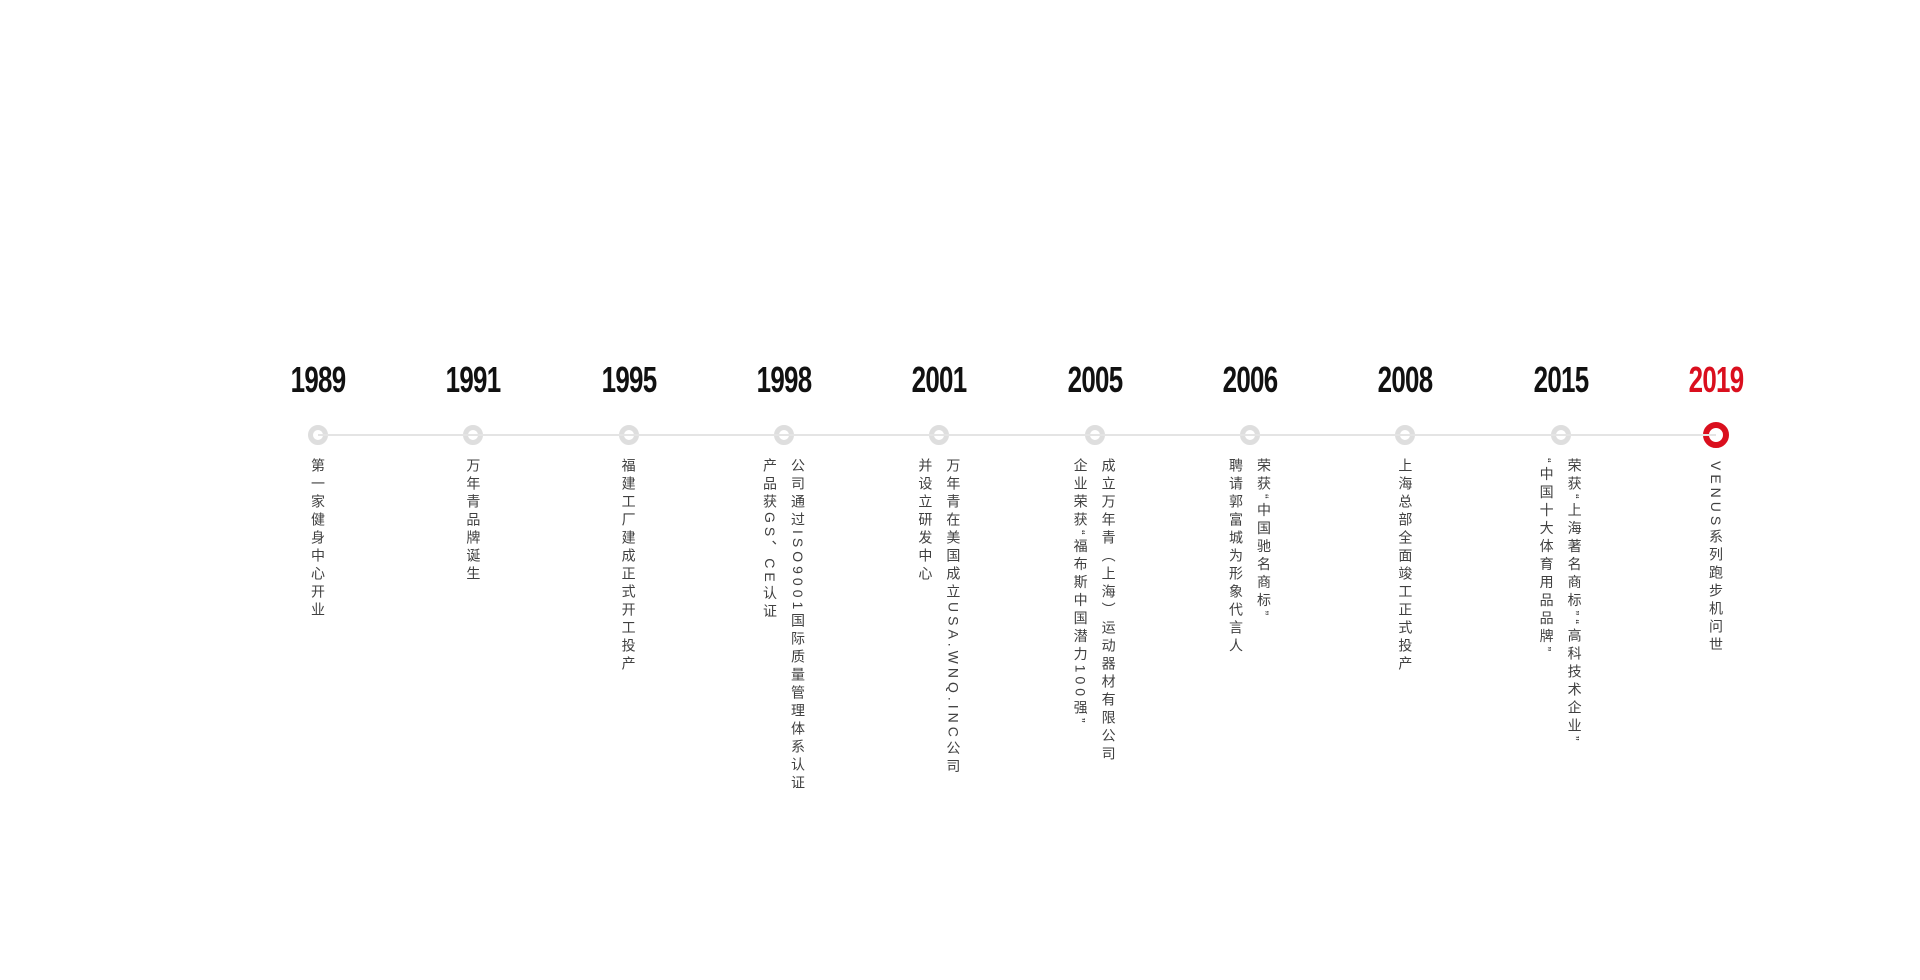  I want to click on timeline-description: 福建工厂建成正式开工投产, so click(629, 566).